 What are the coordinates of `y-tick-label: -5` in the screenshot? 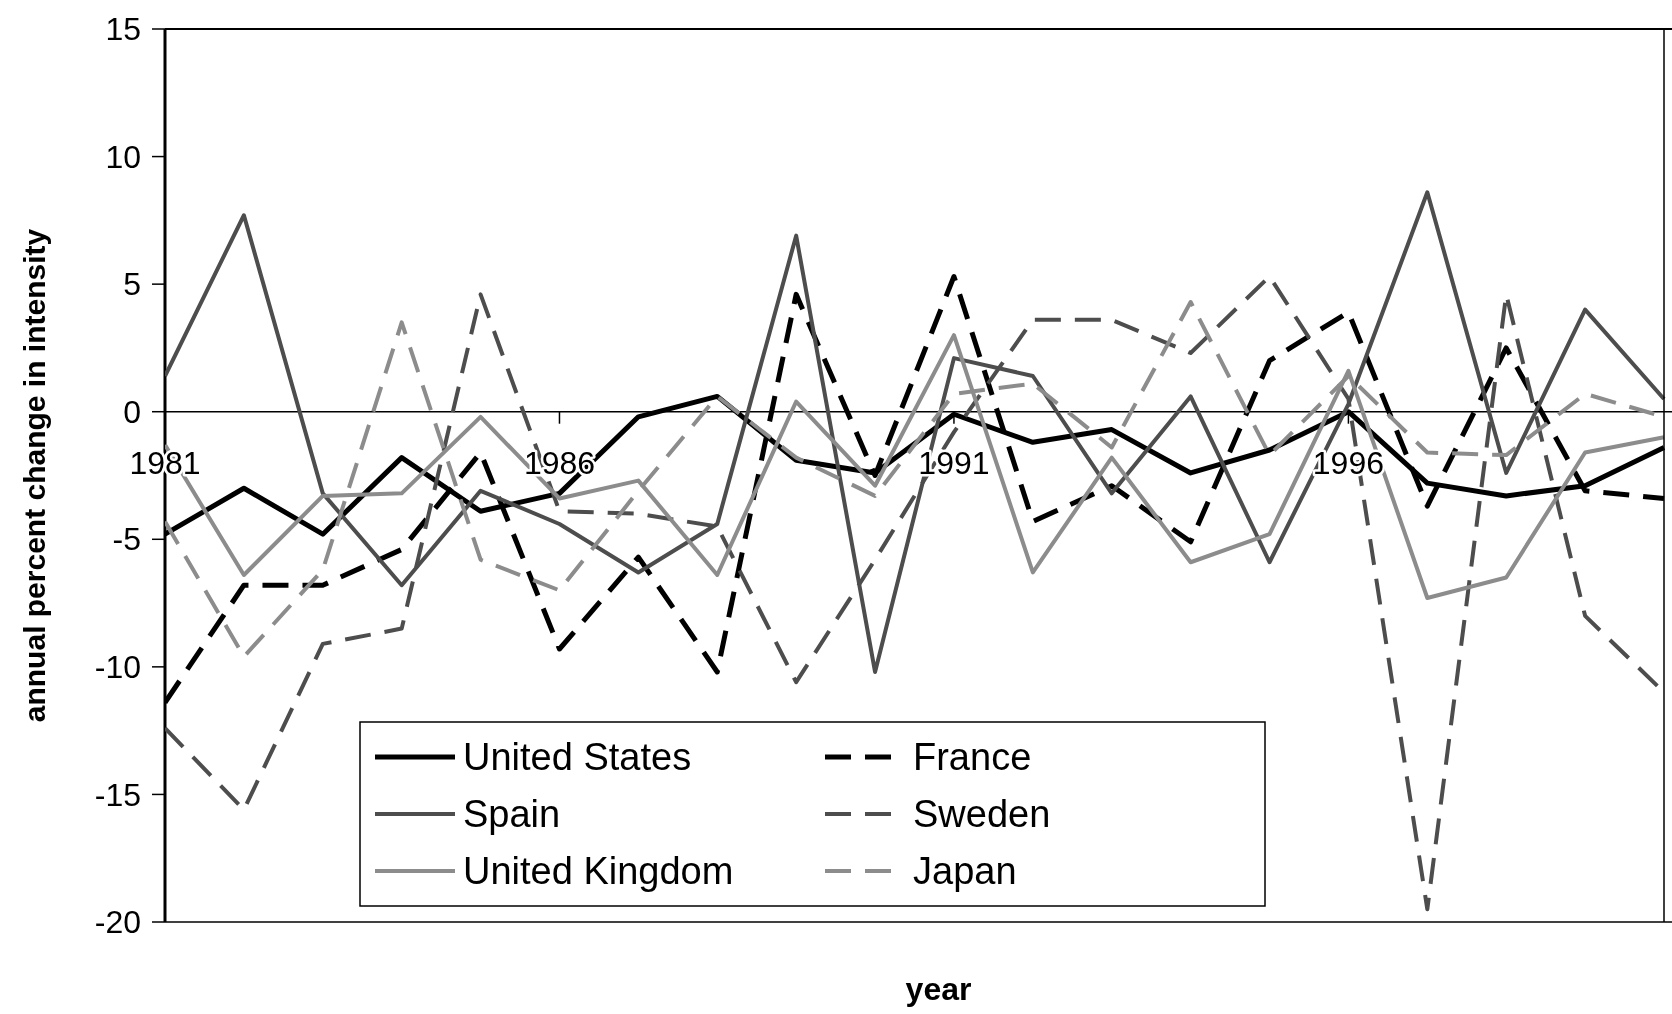 It's located at (126, 539).